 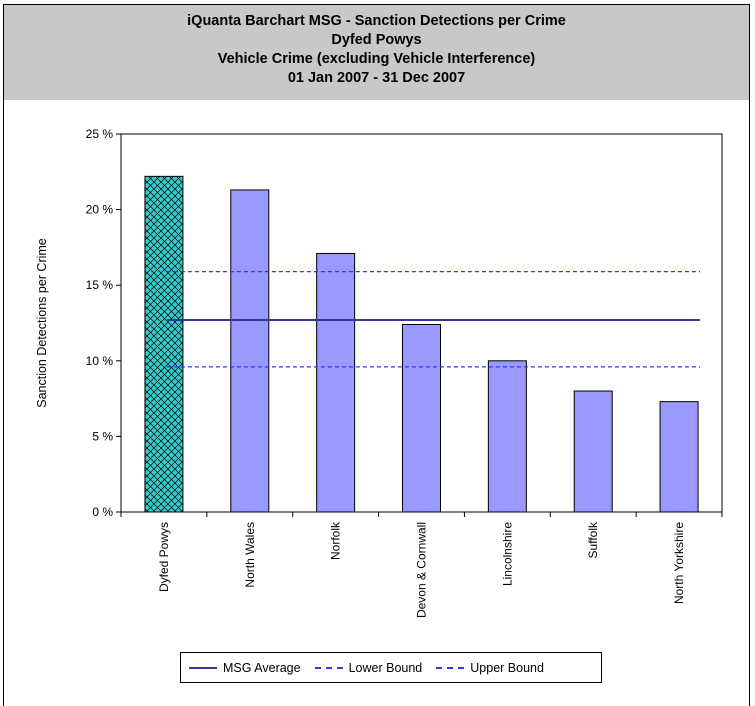 What do you see at coordinates (593, 539) in the screenshot?
I see `x-tick-label: Suffolk` at bounding box center [593, 539].